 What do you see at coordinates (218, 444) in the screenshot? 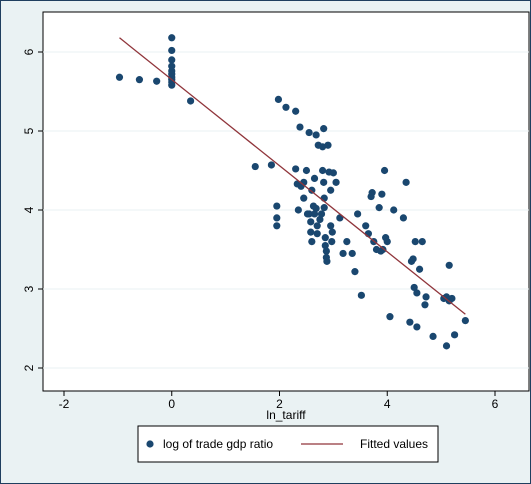
I see `legend-label: log of trade gdp ratio` at bounding box center [218, 444].